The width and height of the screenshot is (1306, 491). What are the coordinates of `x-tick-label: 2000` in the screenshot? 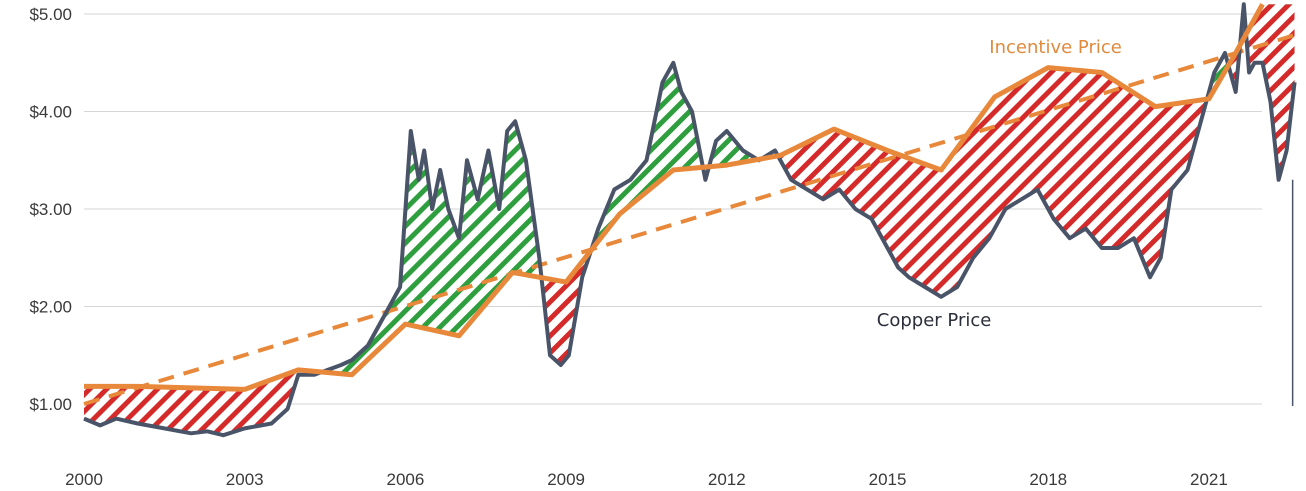 It's located at (84, 479).